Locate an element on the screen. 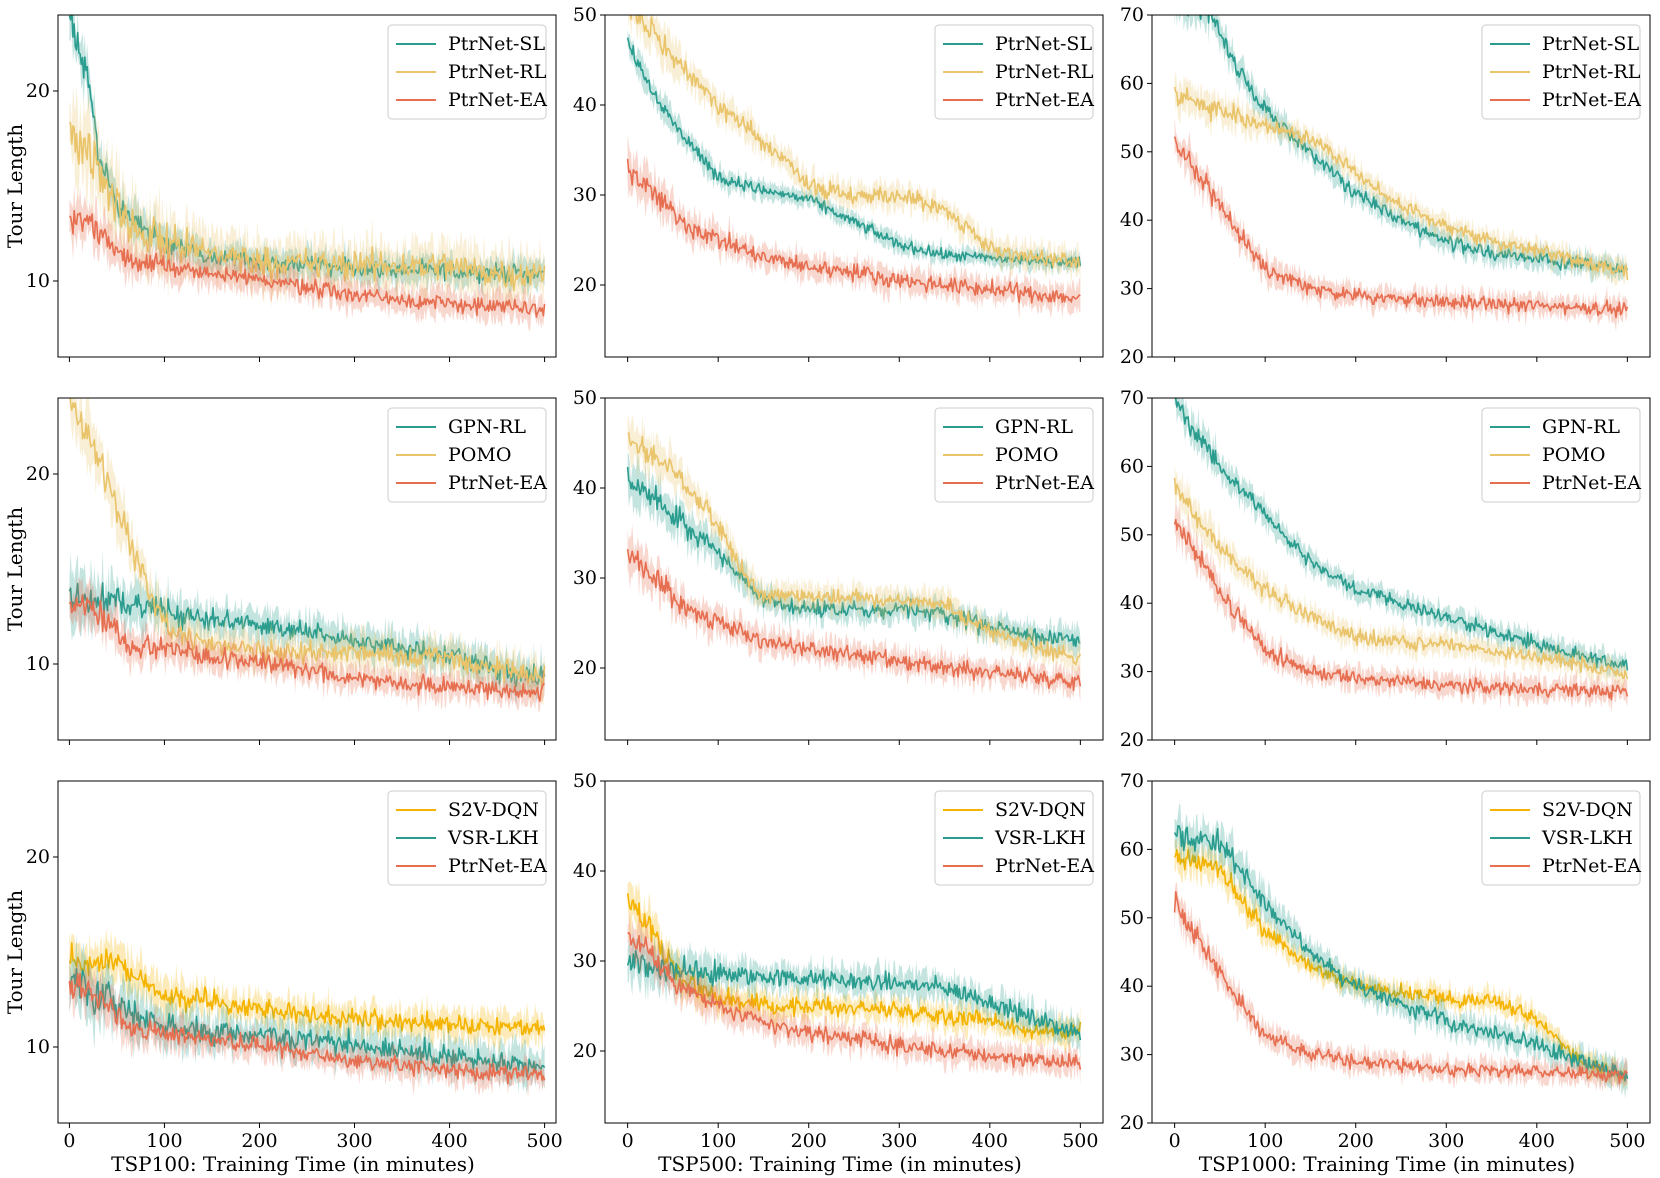 The height and width of the screenshot is (1178, 1660). band-gpn-rl is located at coordinates (1401, 538).